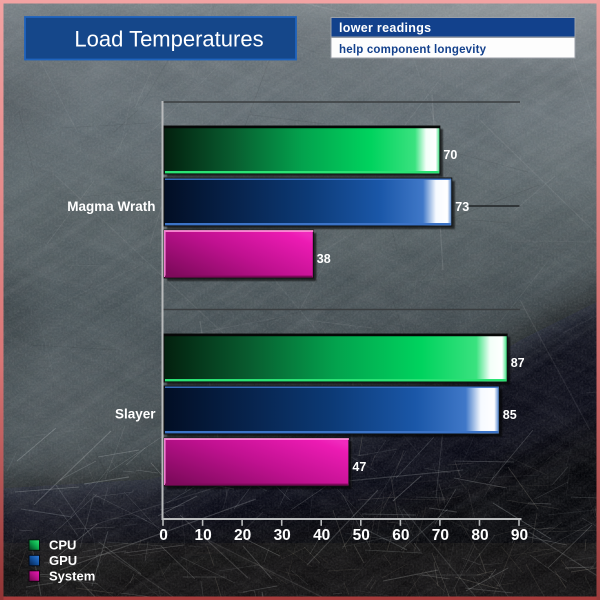 The height and width of the screenshot is (600, 600). What do you see at coordinates (479, 535) in the screenshot?
I see `svg-text: 80` at bounding box center [479, 535].